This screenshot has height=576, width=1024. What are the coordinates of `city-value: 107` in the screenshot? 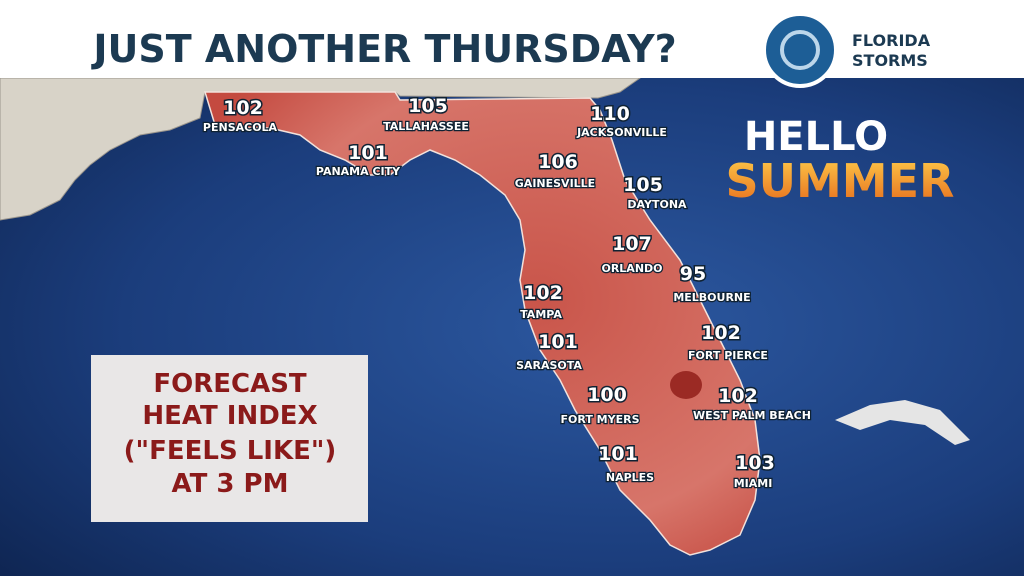 It's located at (632, 244).